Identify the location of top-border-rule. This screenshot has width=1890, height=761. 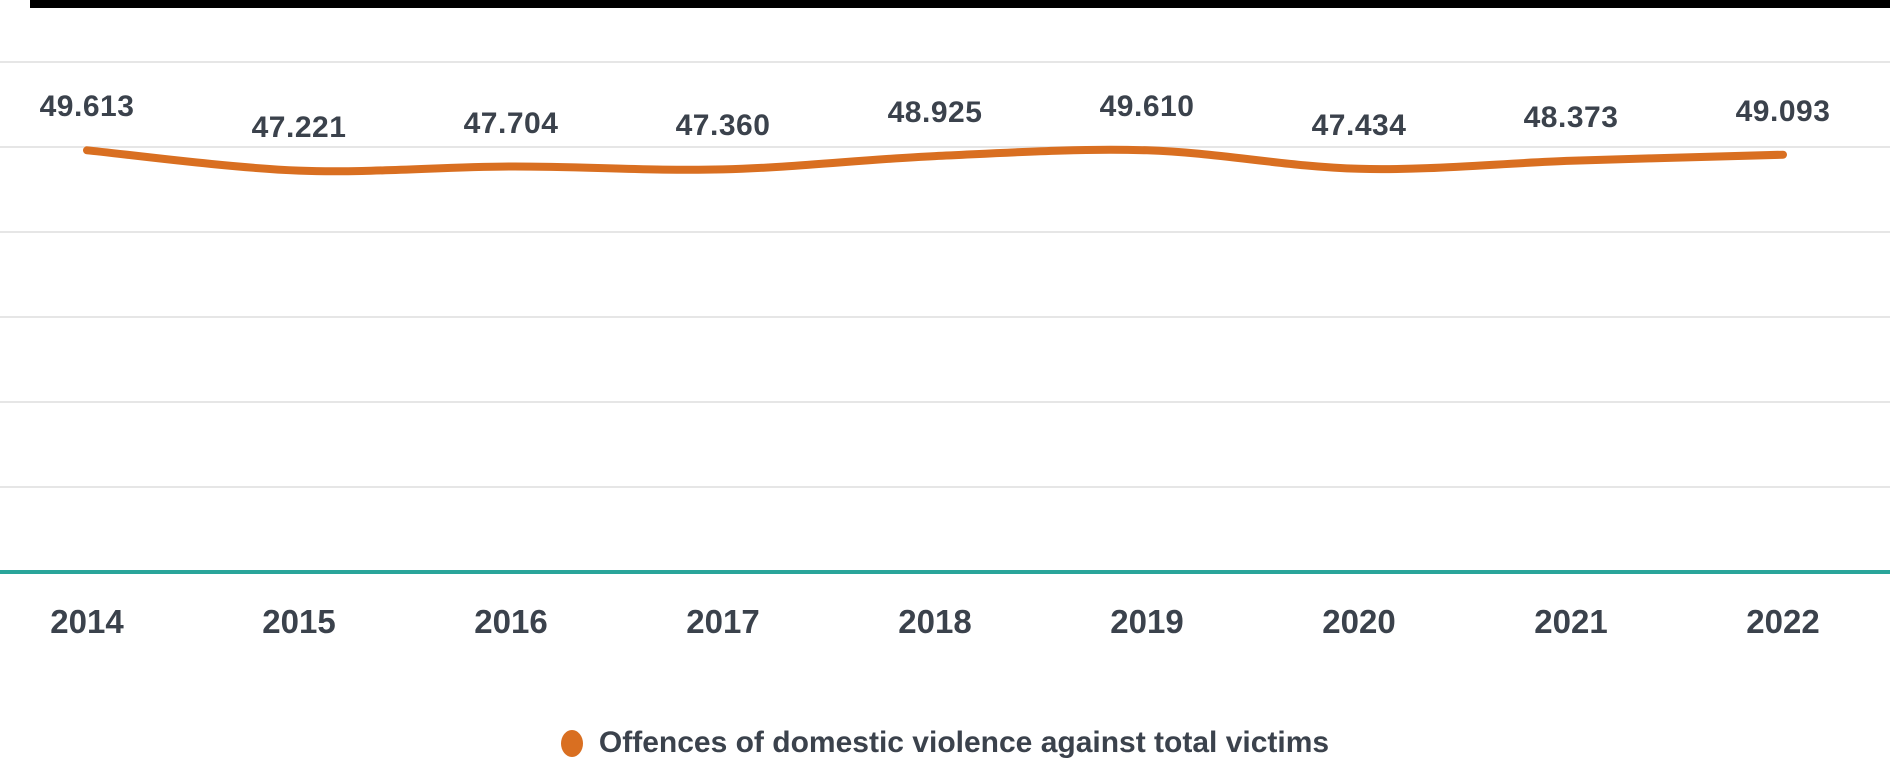
(960, 4).